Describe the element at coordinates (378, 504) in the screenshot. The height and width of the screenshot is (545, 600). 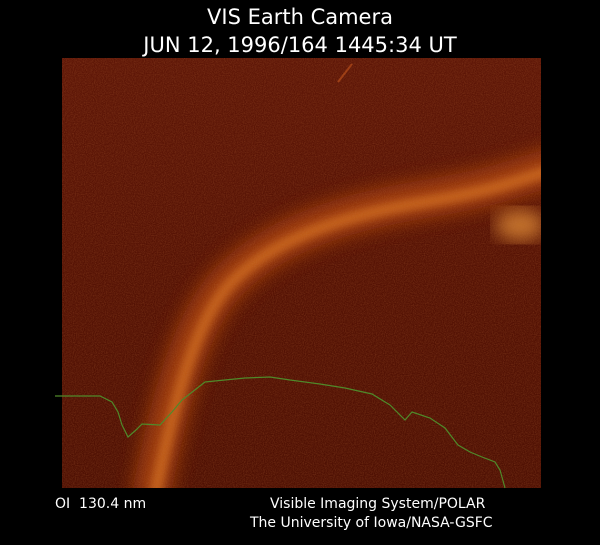
I see `credit-line: Visible Imaging System/POLAR` at that location.